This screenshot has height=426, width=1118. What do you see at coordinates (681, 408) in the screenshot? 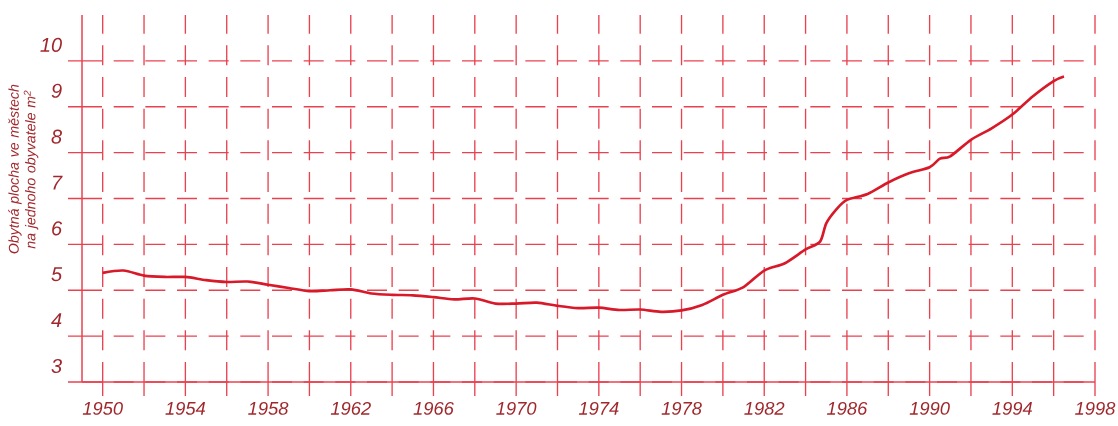
I see `x-tick-label: 1978` at bounding box center [681, 408].